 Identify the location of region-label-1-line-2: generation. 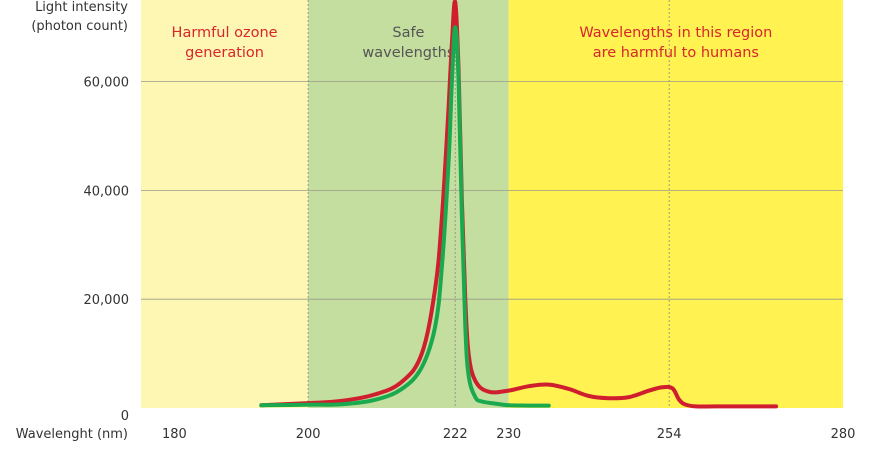
(224, 53).